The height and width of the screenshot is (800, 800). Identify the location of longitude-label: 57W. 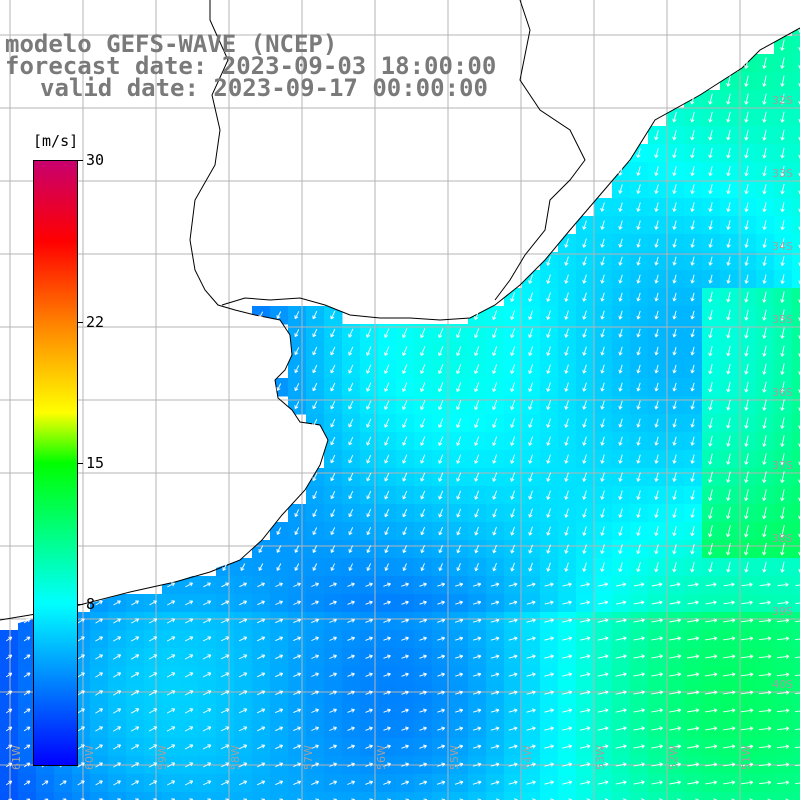
(308, 757).